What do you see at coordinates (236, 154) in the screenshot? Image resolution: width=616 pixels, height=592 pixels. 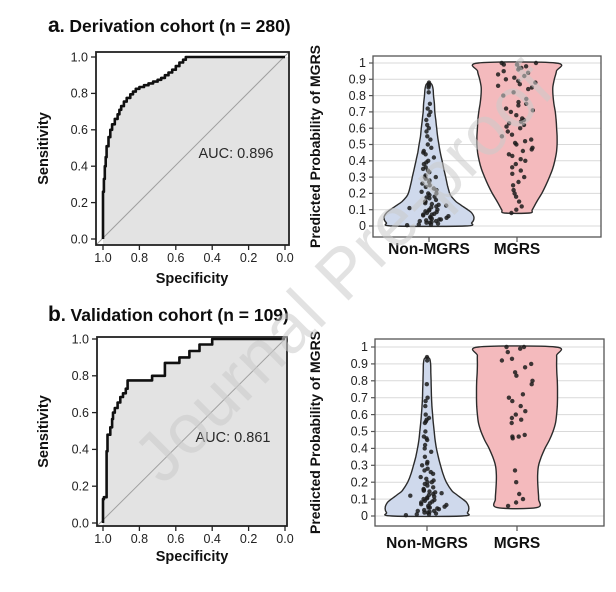 I see `auc-annotation: AUC: 0.896` at bounding box center [236, 154].